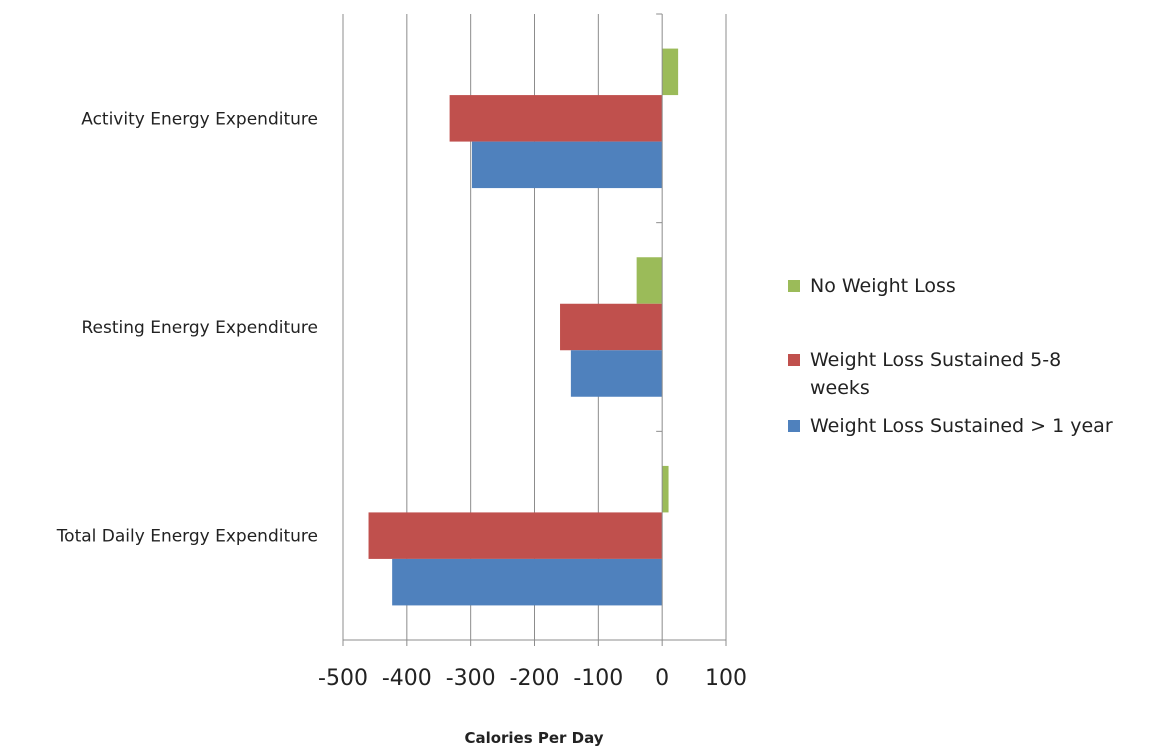 This screenshot has height=751, width=1156. Describe the element at coordinates (598, 678) in the screenshot. I see `x-tick-label: -100` at that location.